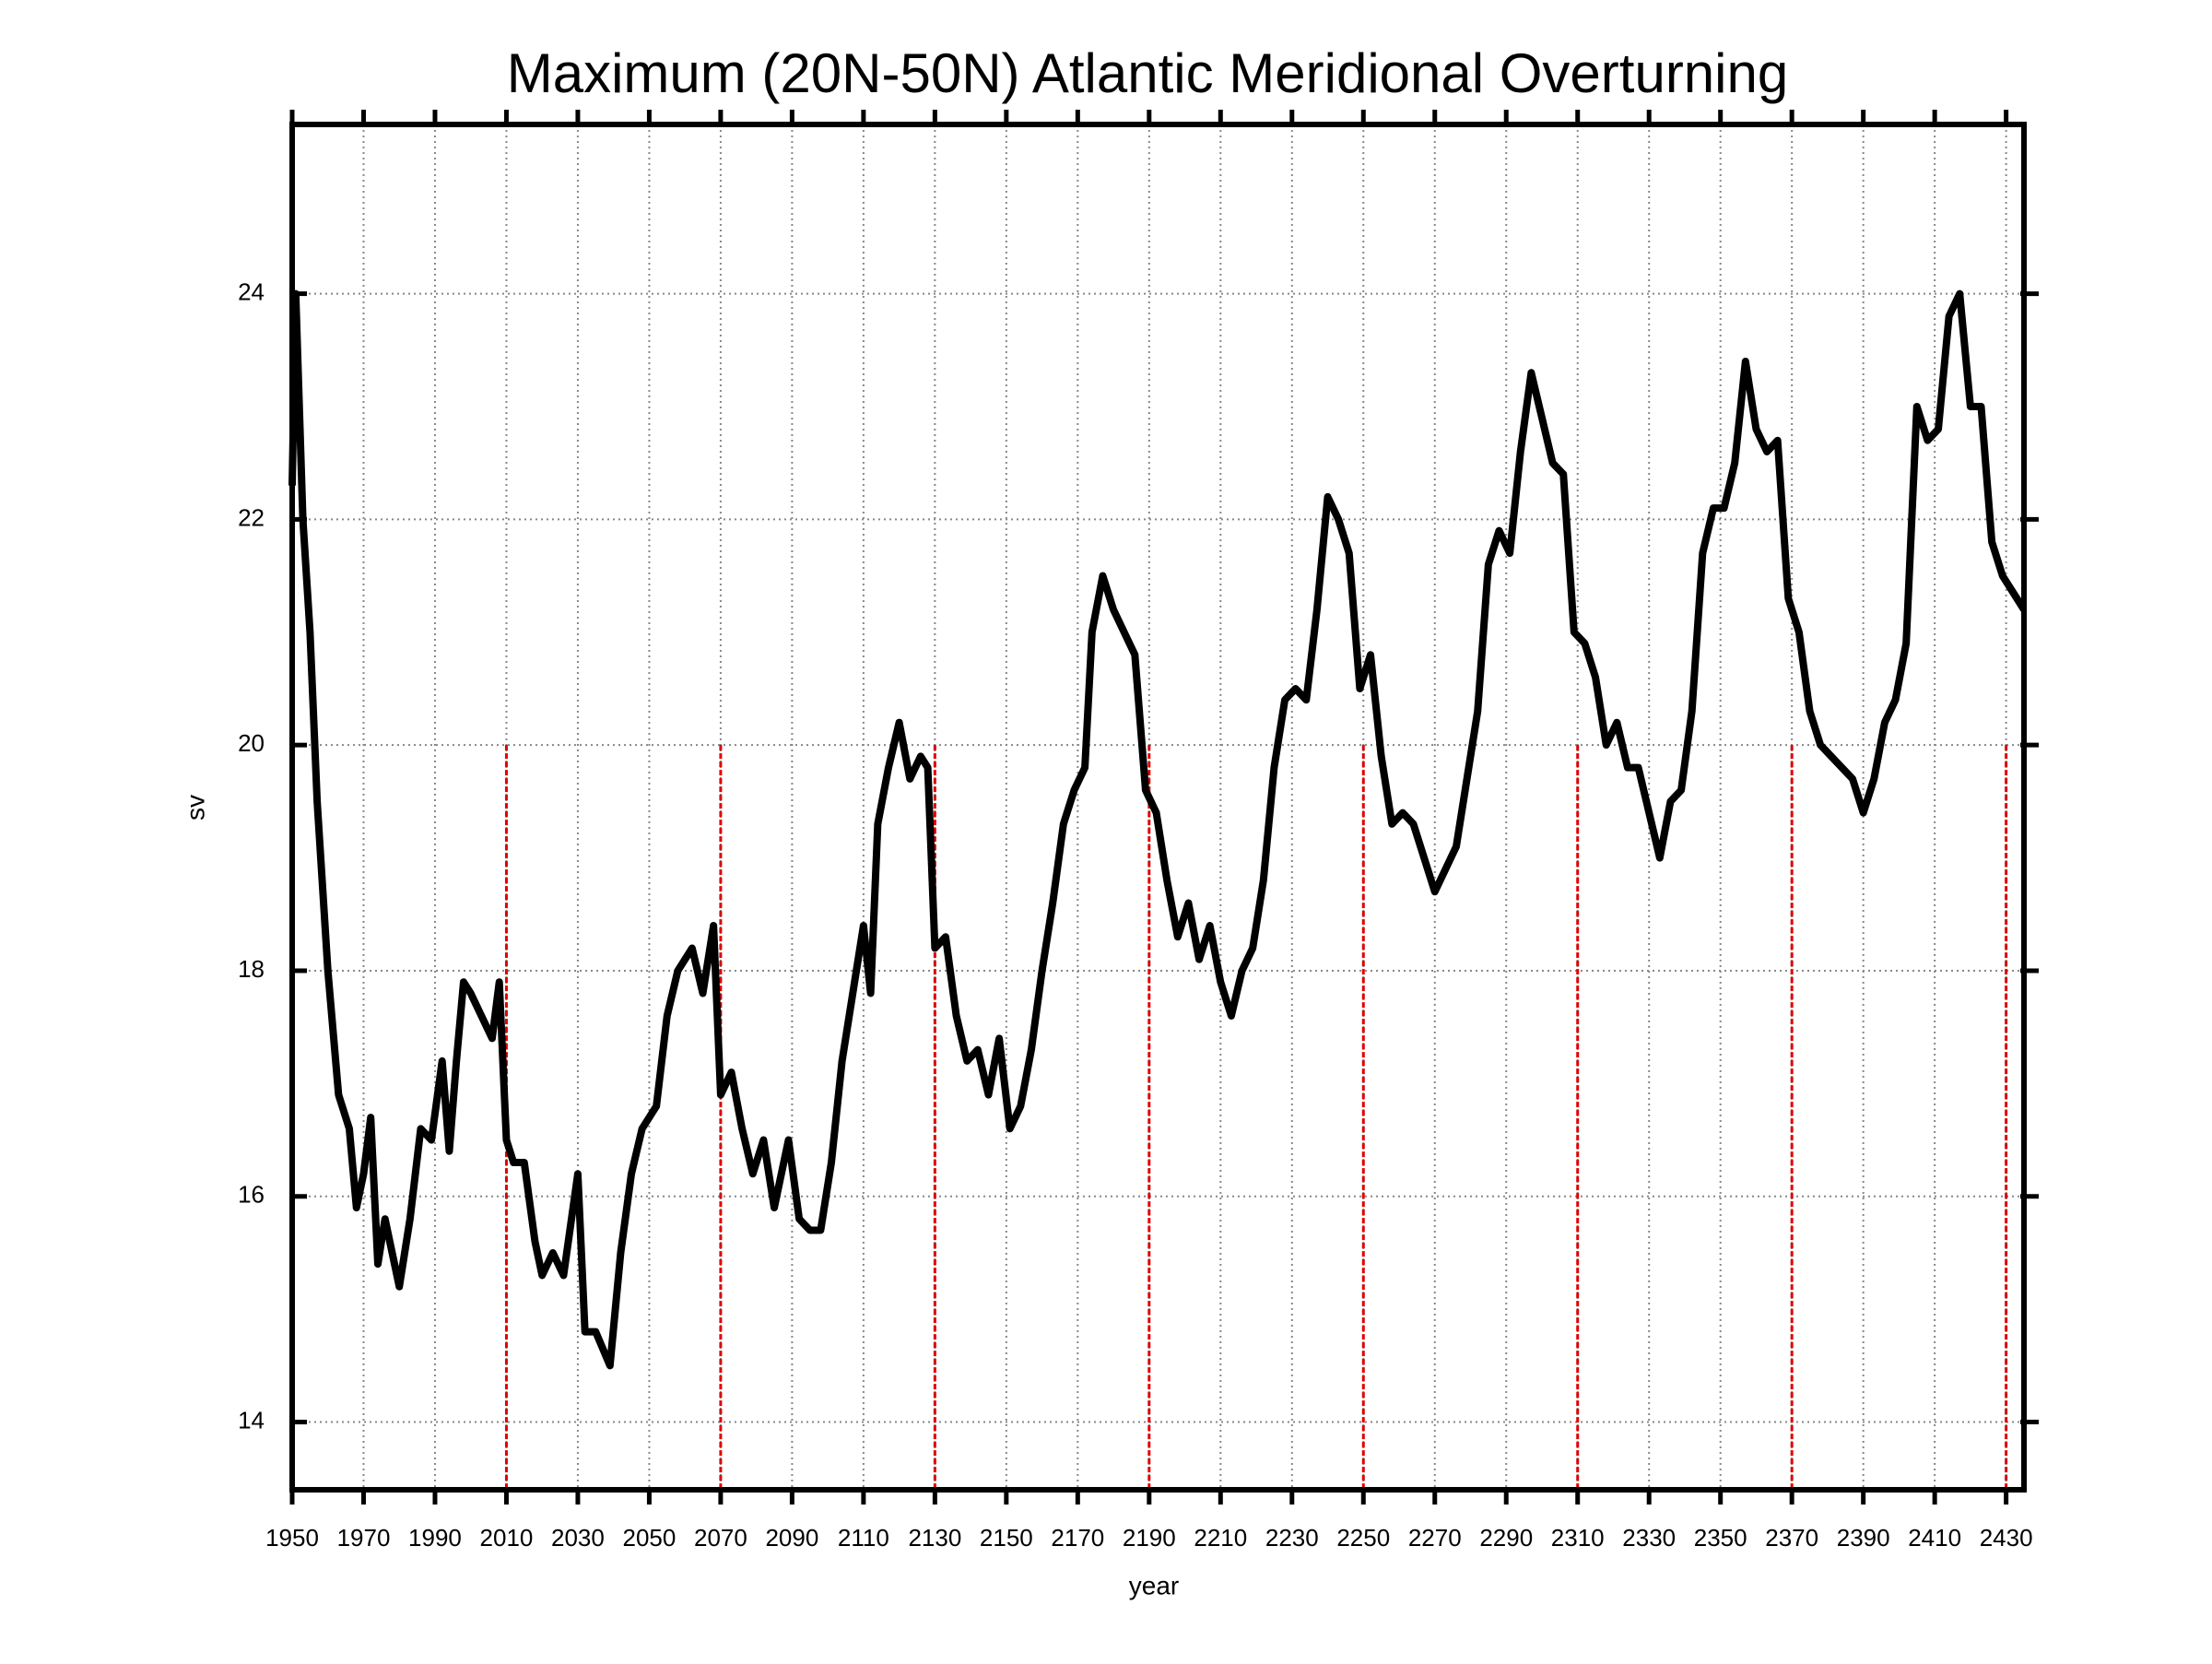  Describe the element at coordinates (863, 1538) in the screenshot. I see `x-tick-label: 2110` at that location.